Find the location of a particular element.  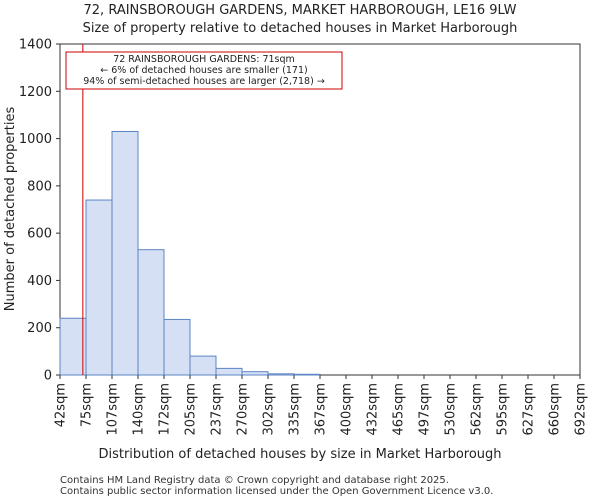

bar-75sqm is located at coordinates (99, 287).